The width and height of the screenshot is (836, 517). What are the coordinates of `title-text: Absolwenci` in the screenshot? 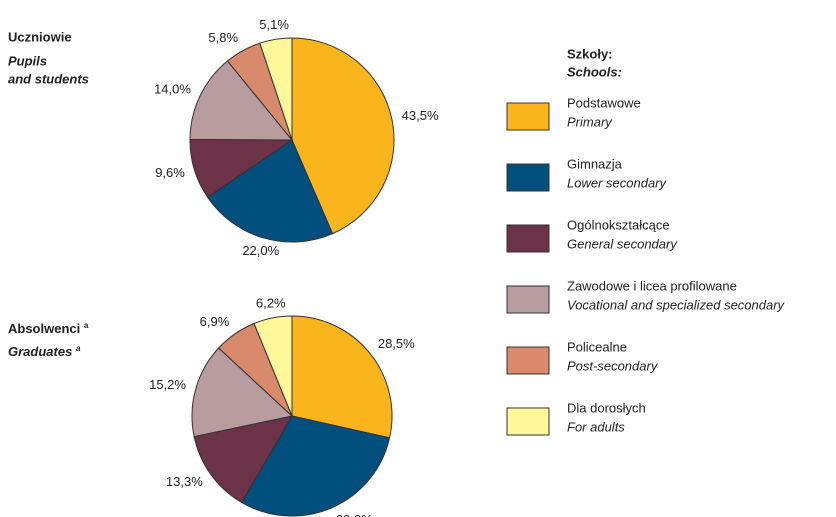 It's located at (44, 328).